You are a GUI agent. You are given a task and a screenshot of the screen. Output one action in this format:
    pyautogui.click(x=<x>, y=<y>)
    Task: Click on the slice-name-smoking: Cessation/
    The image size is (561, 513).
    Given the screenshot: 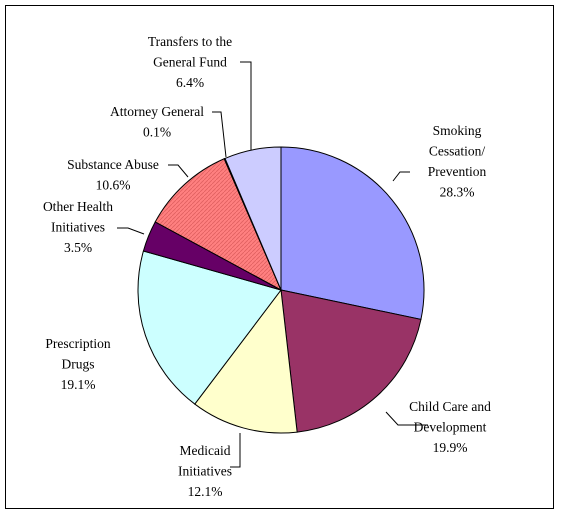 What is the action you would take?
    pyautogui.click(x=457, y=151)
    